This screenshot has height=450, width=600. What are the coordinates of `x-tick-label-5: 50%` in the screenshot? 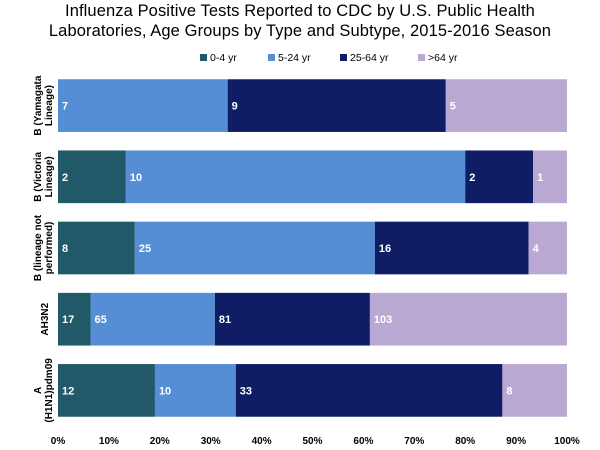 It's located at (312, 441).